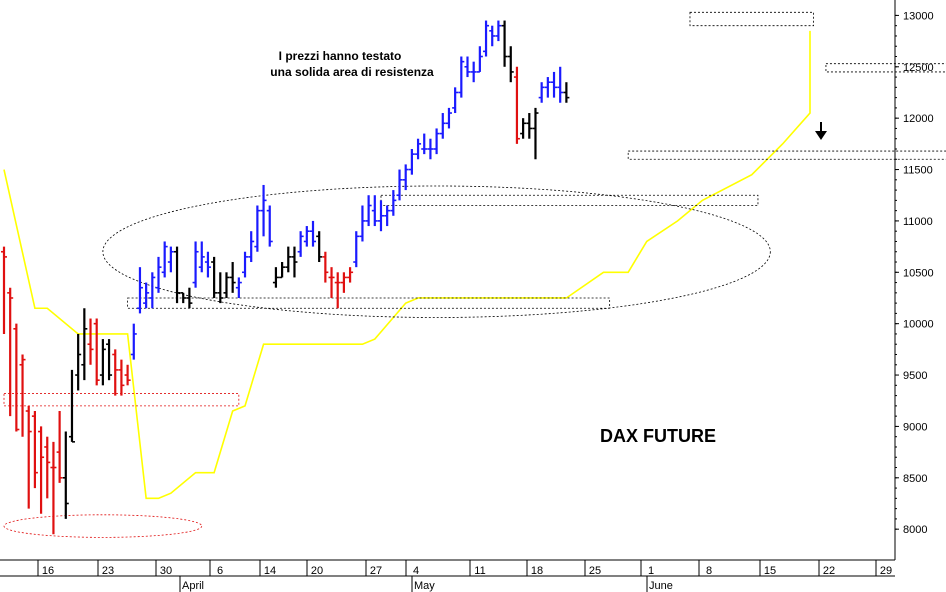 The width and height of the screenshot is (946, 592). I want to click on y-tick-label: 10500, so click(918, 273).